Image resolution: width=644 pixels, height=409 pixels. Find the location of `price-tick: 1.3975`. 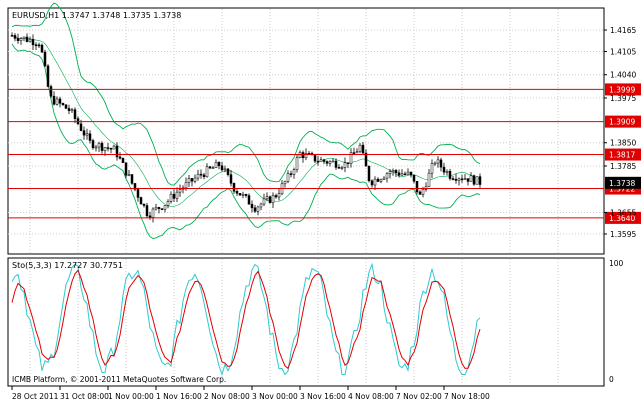

price-tick: 1.3975 is located at coordinates (623, 98).